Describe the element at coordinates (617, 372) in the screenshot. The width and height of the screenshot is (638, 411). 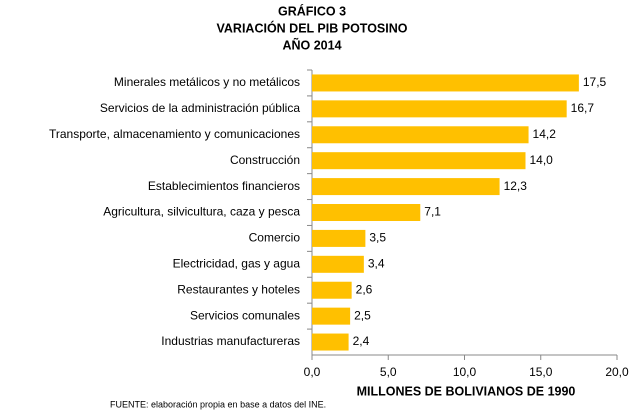
I see `x-tick-label: 20,0` at that location.